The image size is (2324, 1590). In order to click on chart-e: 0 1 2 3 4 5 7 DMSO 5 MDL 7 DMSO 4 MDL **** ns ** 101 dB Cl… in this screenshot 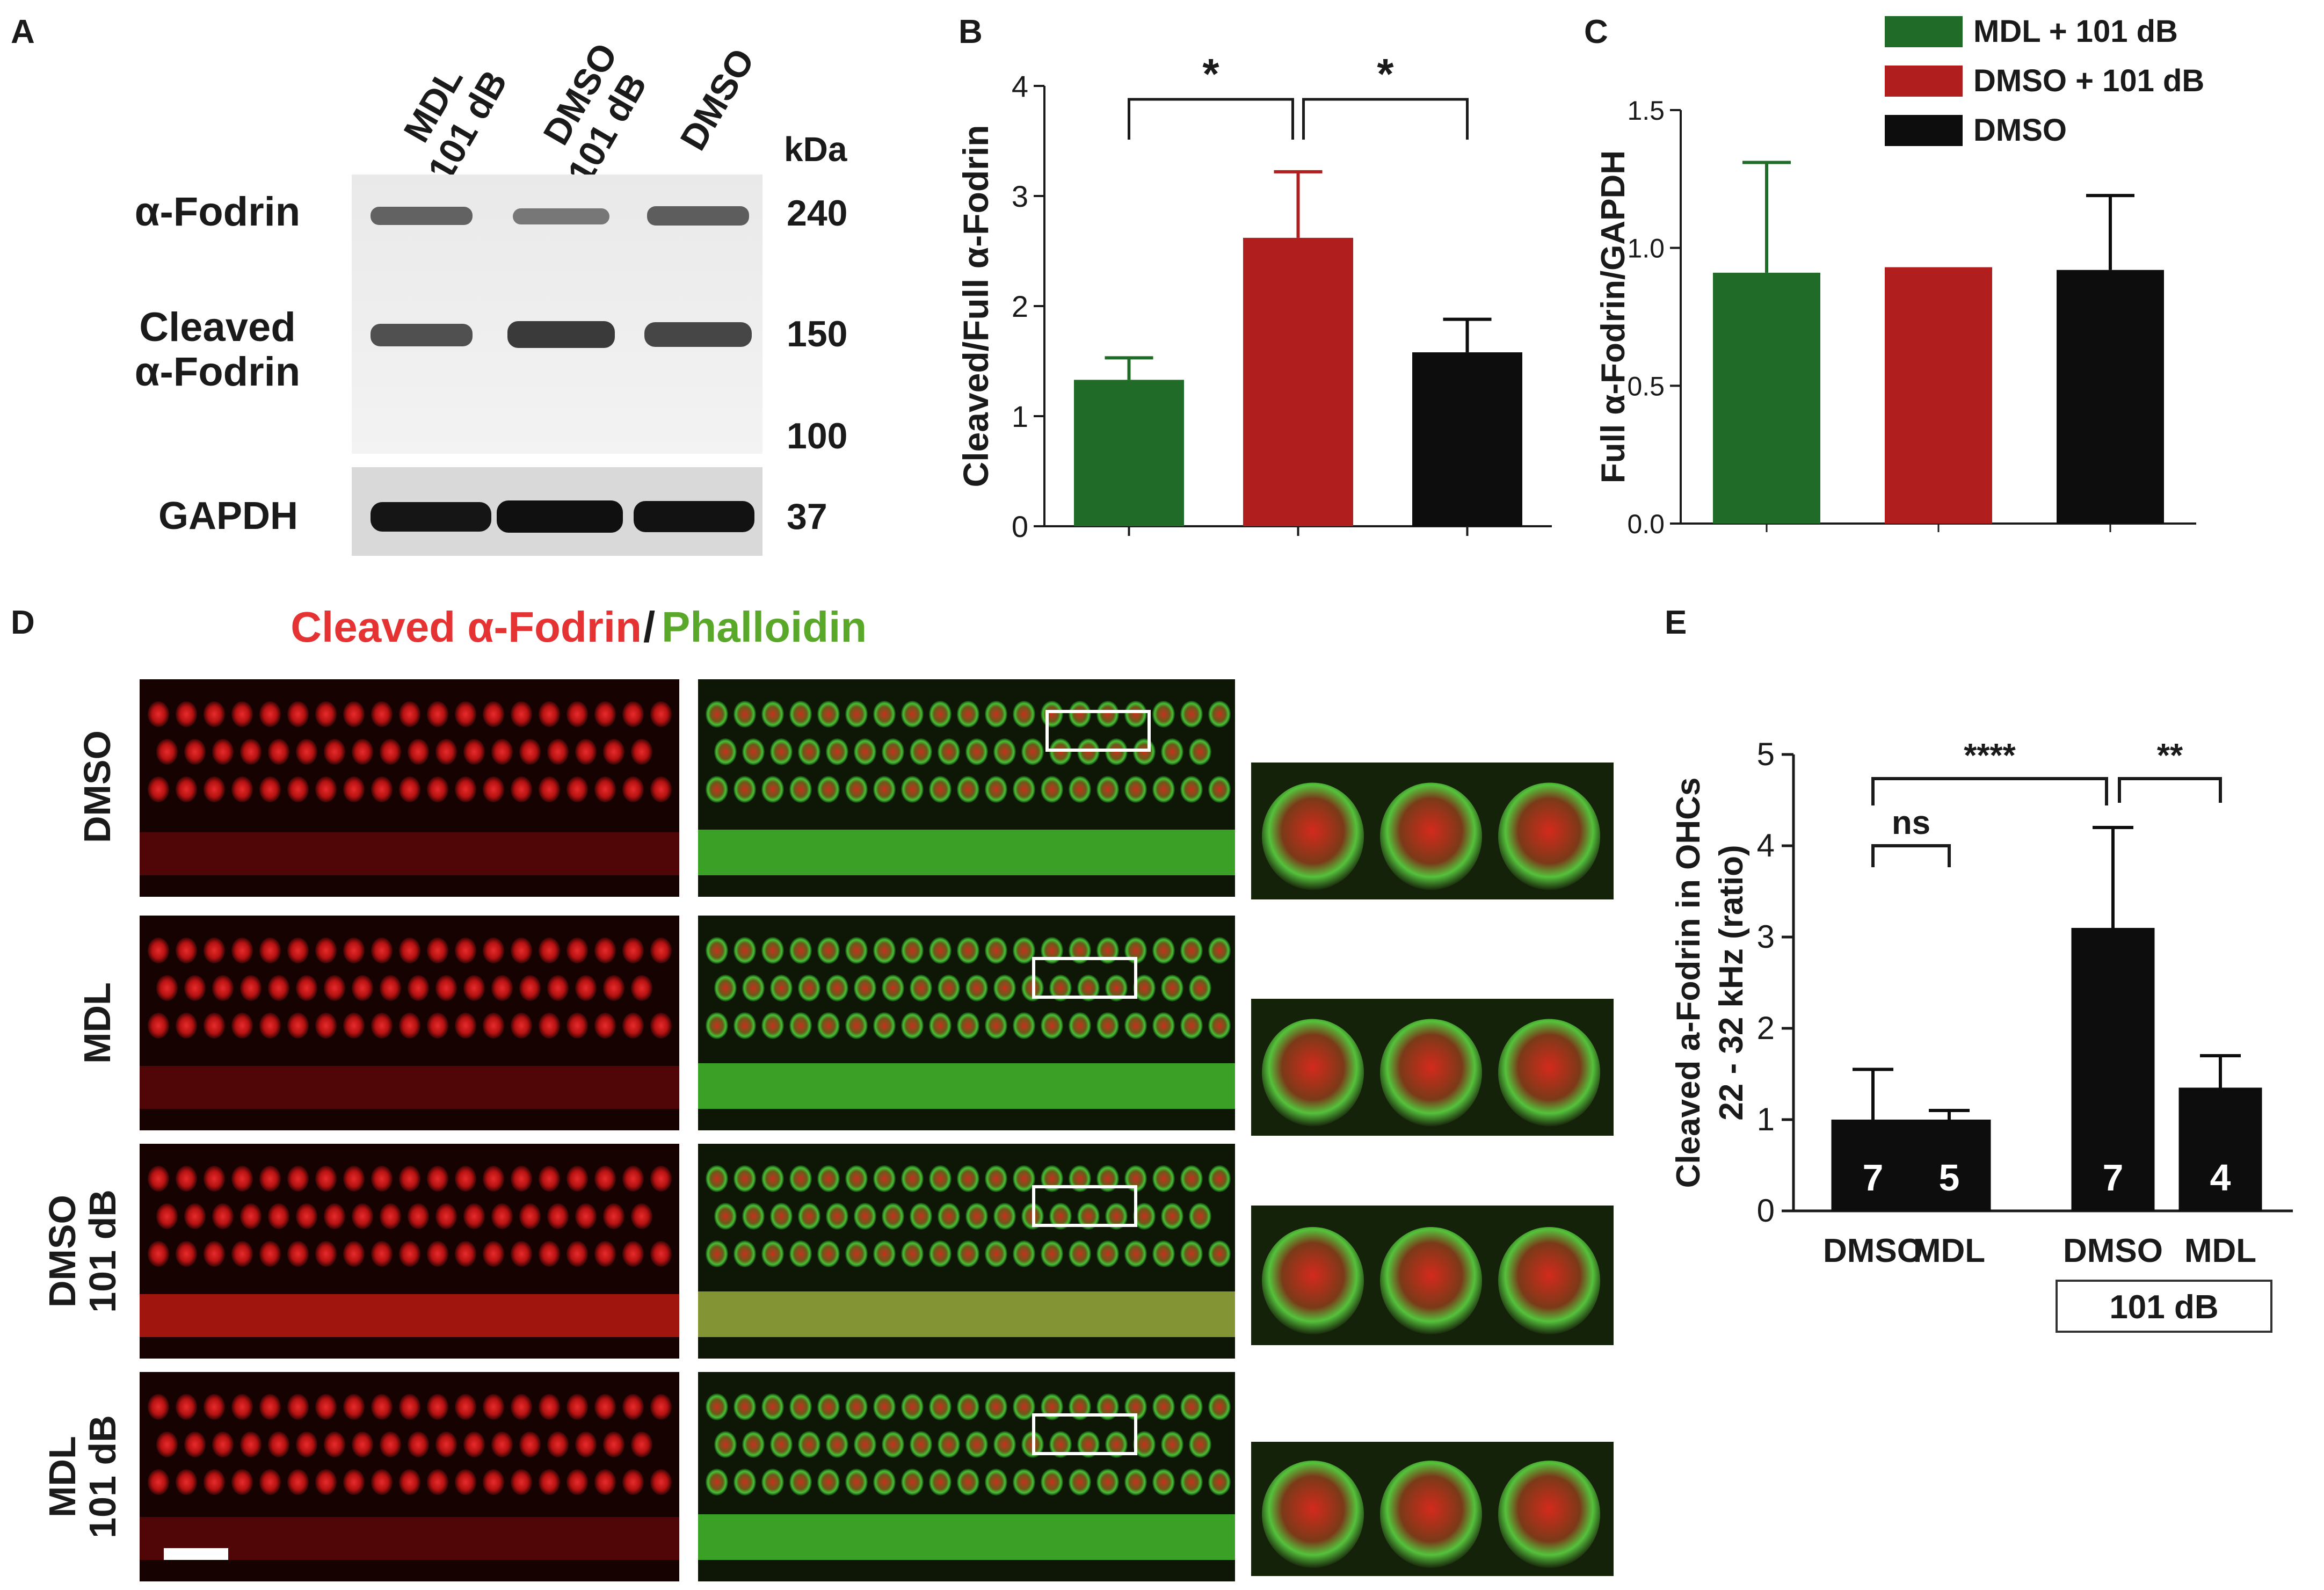, I will do `click(1982, 1034)`.